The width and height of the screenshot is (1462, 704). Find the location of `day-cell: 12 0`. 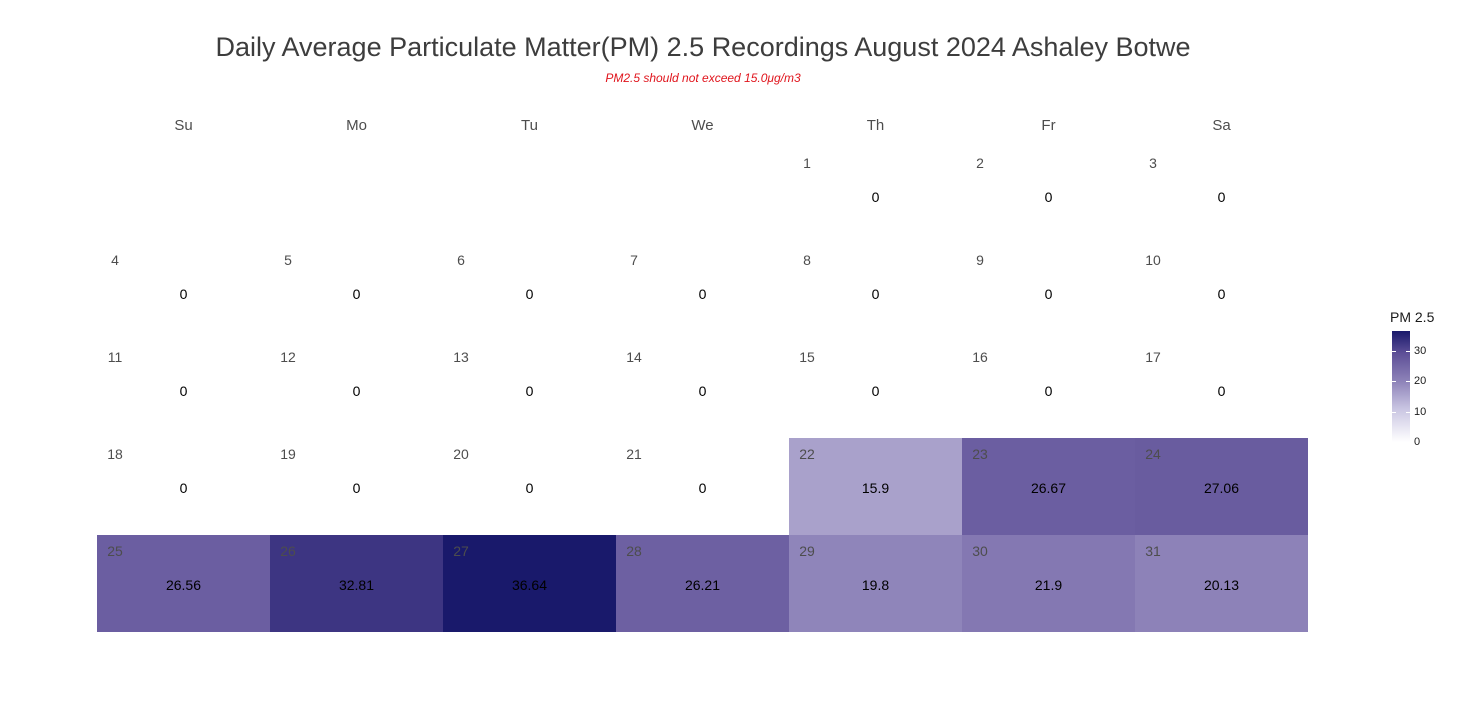

day-cell: 12 0 is located at coordinates (356, 389).